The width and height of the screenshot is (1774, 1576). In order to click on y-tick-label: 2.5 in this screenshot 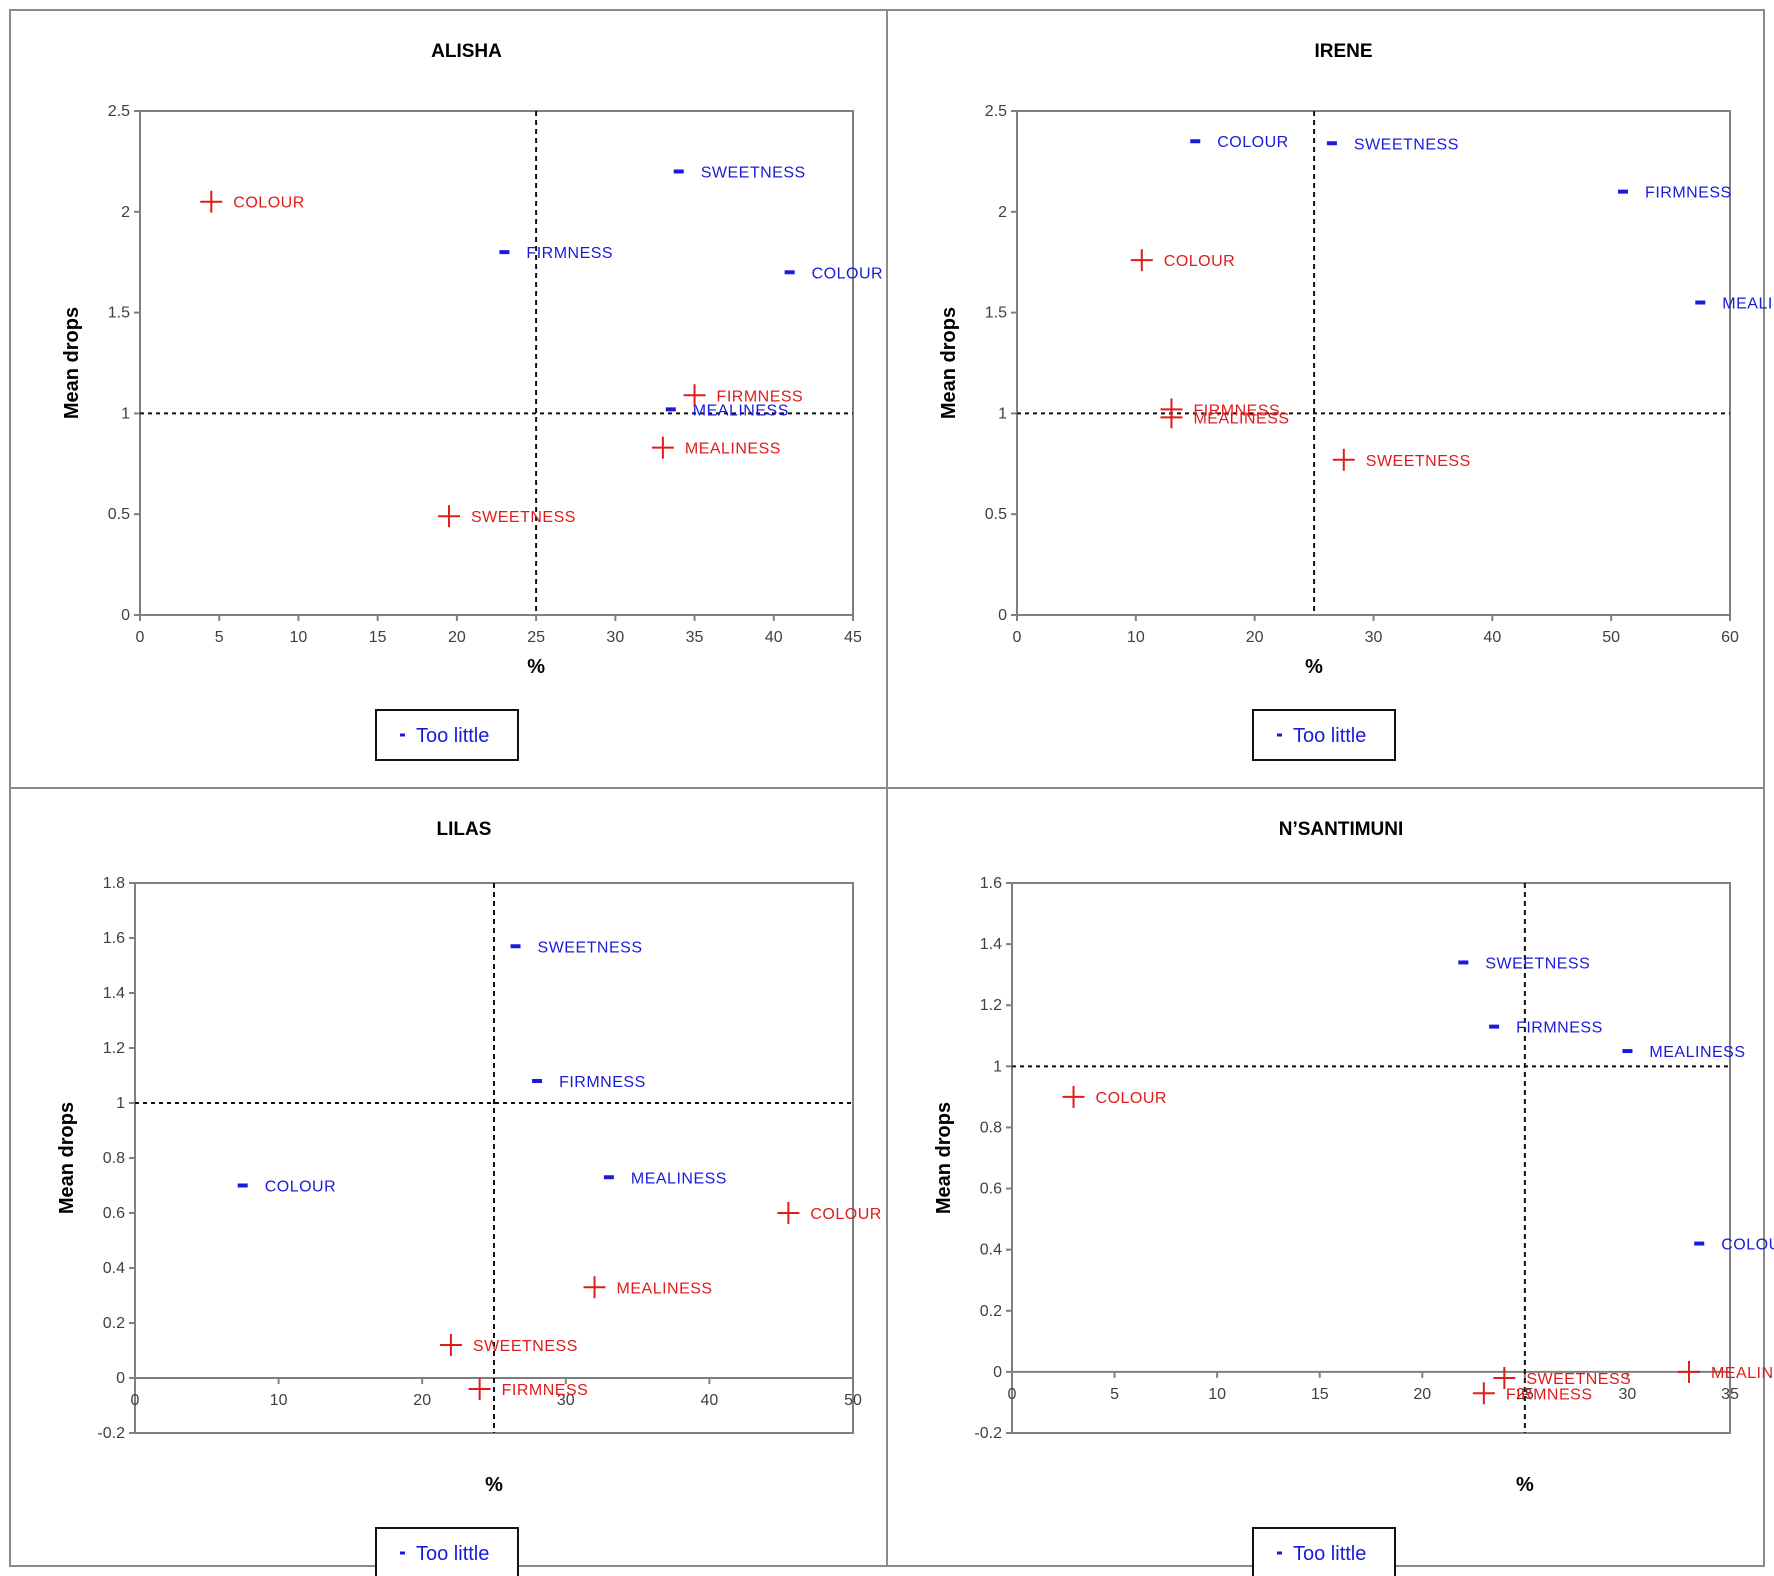, I will do `click(996, 111)`.